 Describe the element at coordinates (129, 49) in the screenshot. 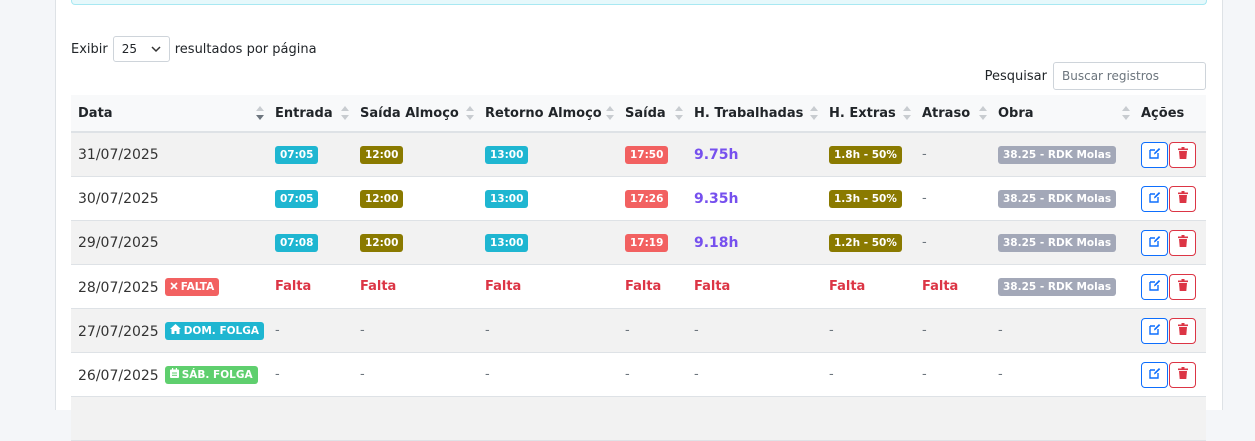

I see `page-length-value: 25` at that location.